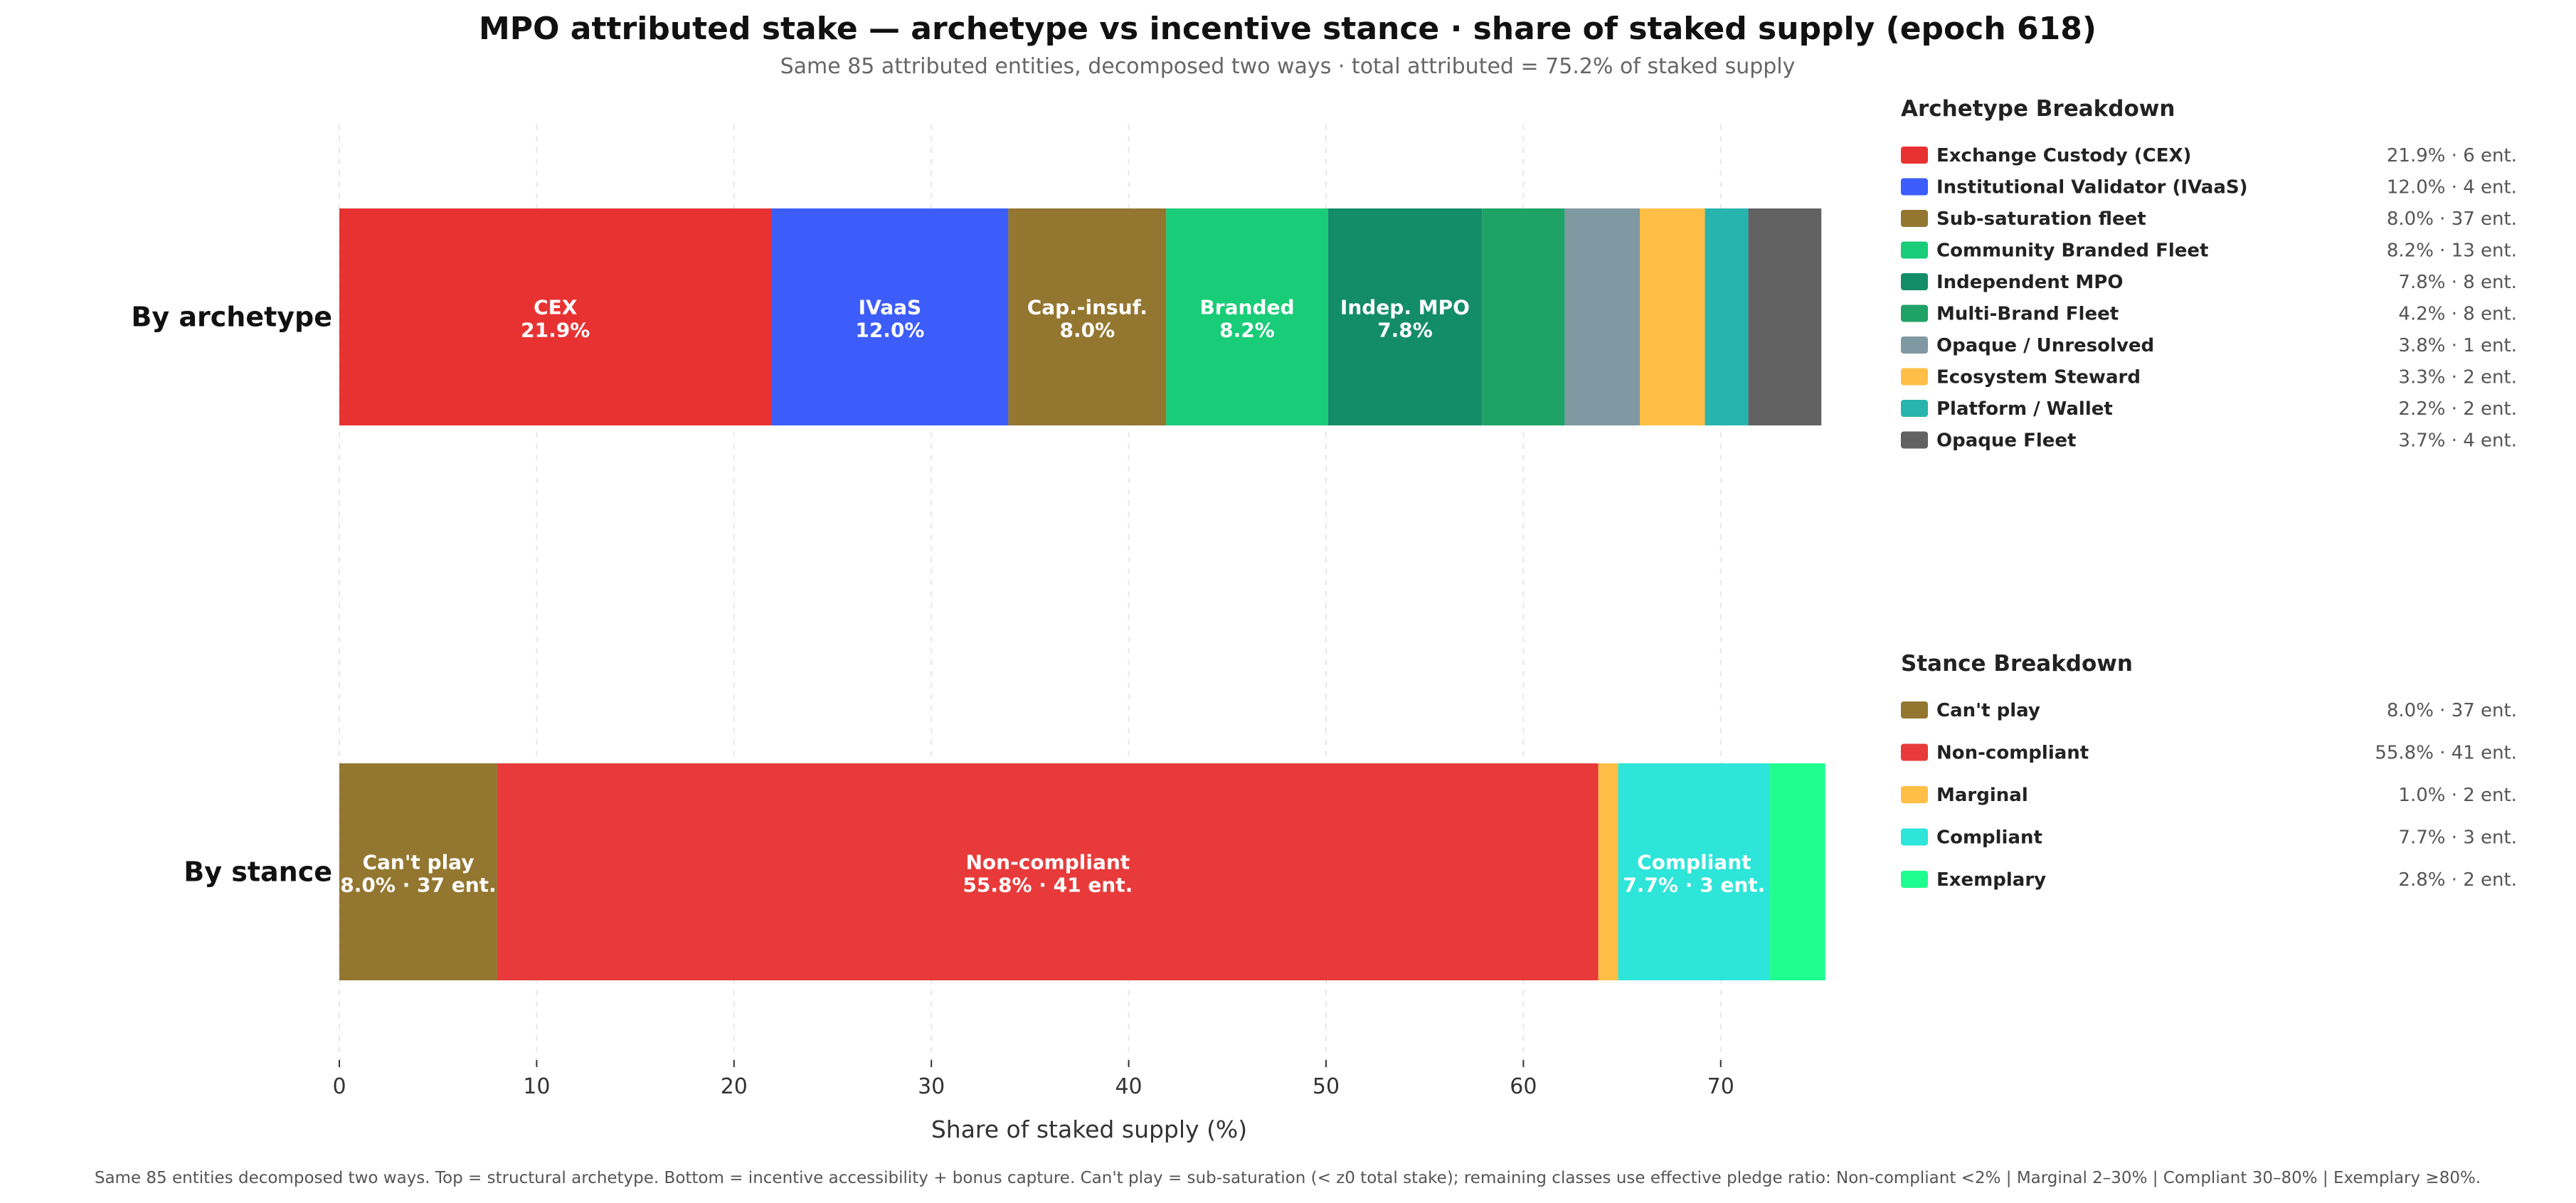 The height and width of the screenshot is (1203, 2576). What do you see at coordinates (1672, 316) in the screenshot?
I see `bar-segment-ecosystem-steward` at bounding box center [1672, 316].